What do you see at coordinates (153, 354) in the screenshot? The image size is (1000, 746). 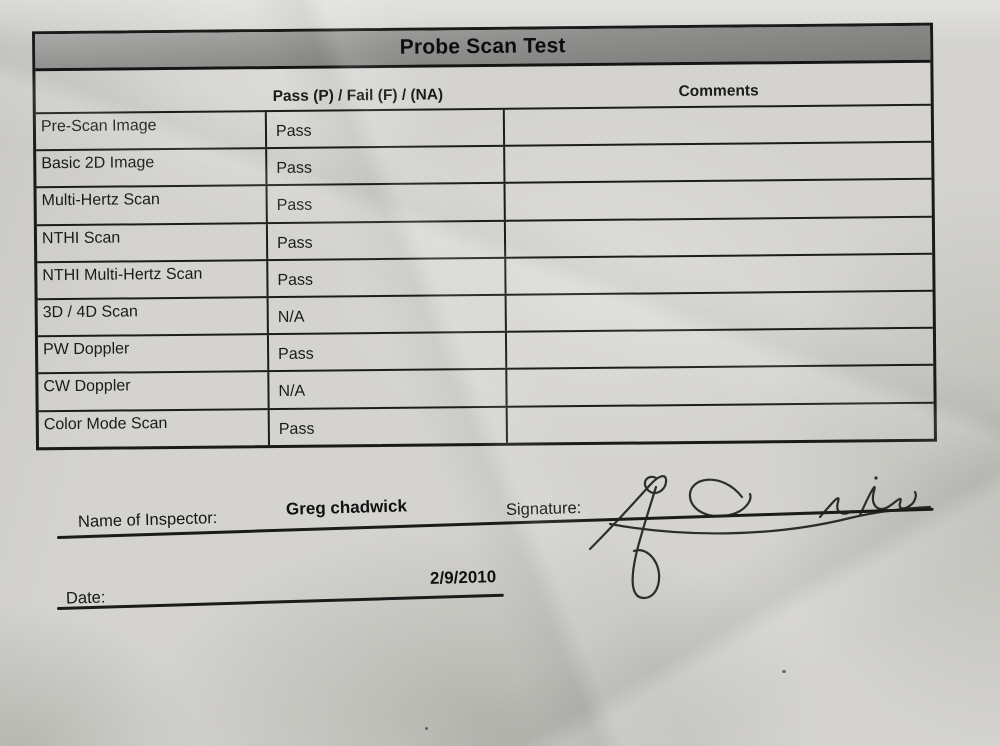 I see `cell-test-name: PW Doppler` at bounding box center [153, 354].